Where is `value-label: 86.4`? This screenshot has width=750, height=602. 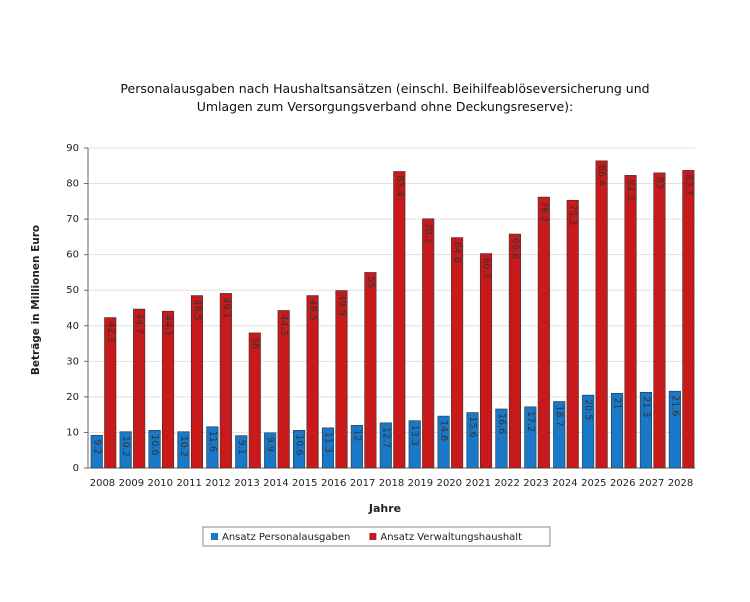 value-label: 86.4 is located at coordinates (601, 175).